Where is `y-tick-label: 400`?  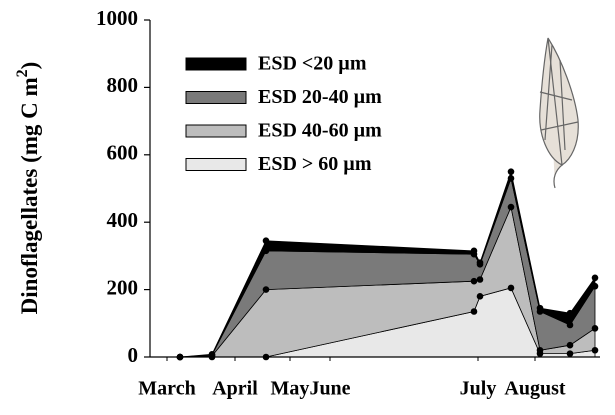
y-tick-label: 400 is located at coordinates (123, 220).